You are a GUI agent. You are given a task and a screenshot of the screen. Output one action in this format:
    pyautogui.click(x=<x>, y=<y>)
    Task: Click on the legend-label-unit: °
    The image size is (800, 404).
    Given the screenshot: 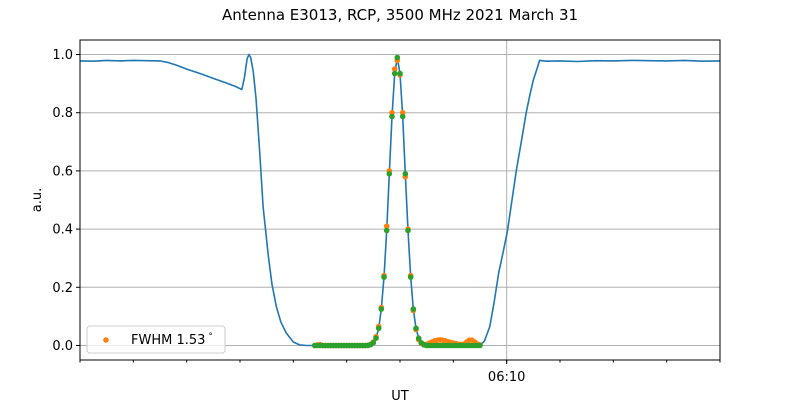 What is the action you would take?
    pyautogui.click(x=210, y=337)
    